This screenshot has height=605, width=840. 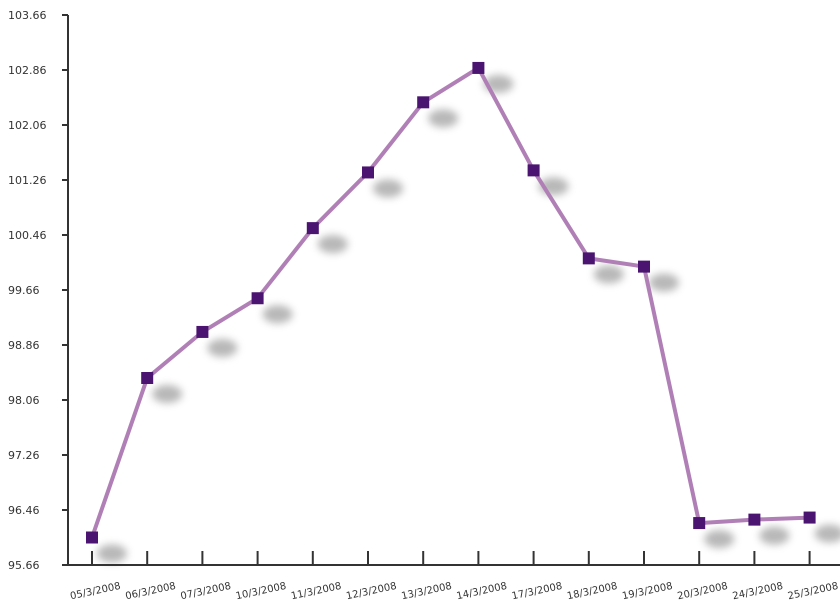 What do you see at coordinates (27, 70) in the screenshot?
I see `y-tick-label: 102.86` at bounding box center [27, 70].